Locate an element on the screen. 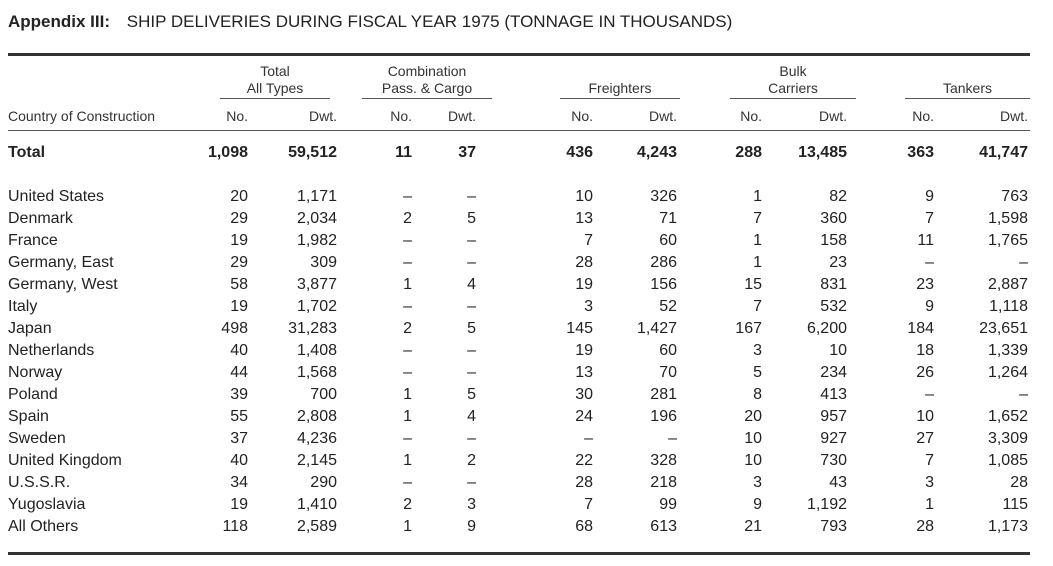 The width and height of the screenshot is (1053, 566). cell-freighters-dwt: 326 is located at coordinates (663, 196).